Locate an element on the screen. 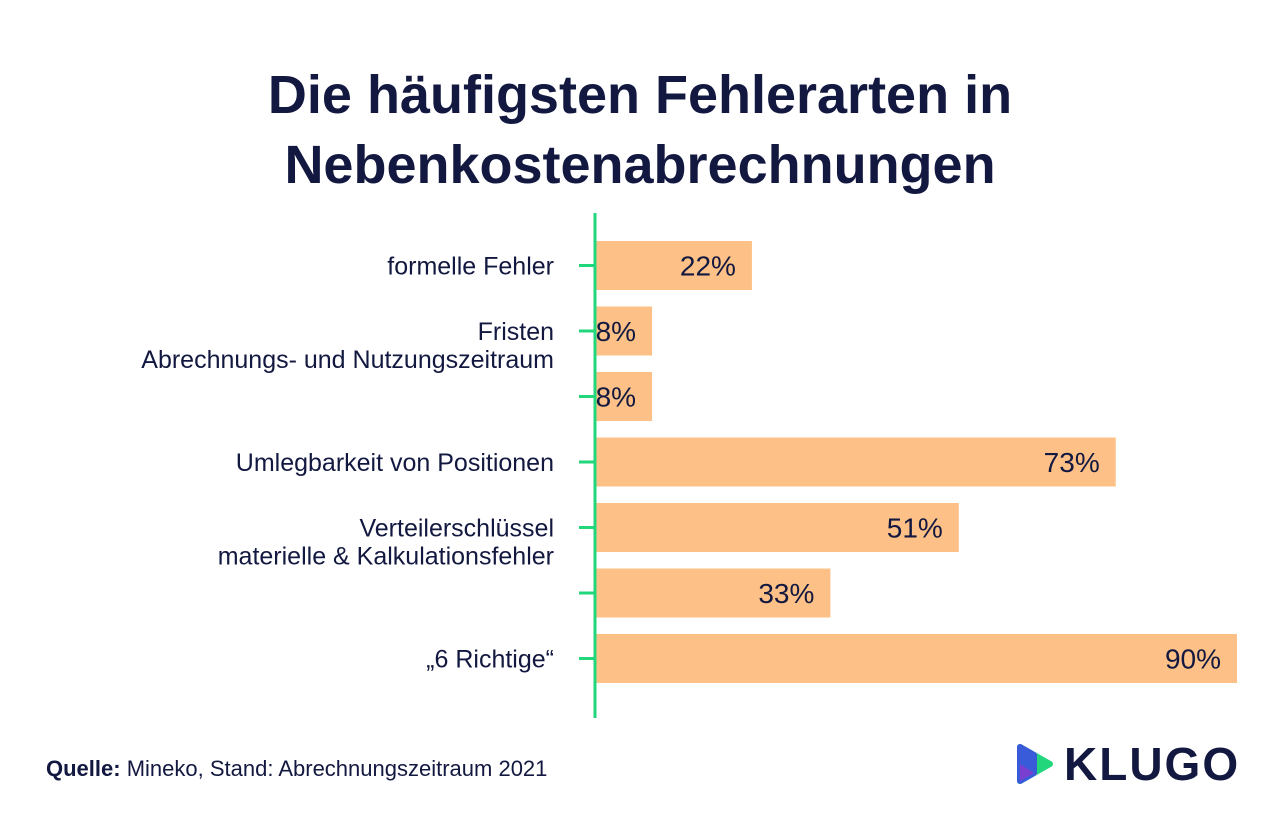 Image resolution: width=1280 pixels, height=823 pixels. category-label: Verteilerschlüssel is located at coordinates (456, 529).